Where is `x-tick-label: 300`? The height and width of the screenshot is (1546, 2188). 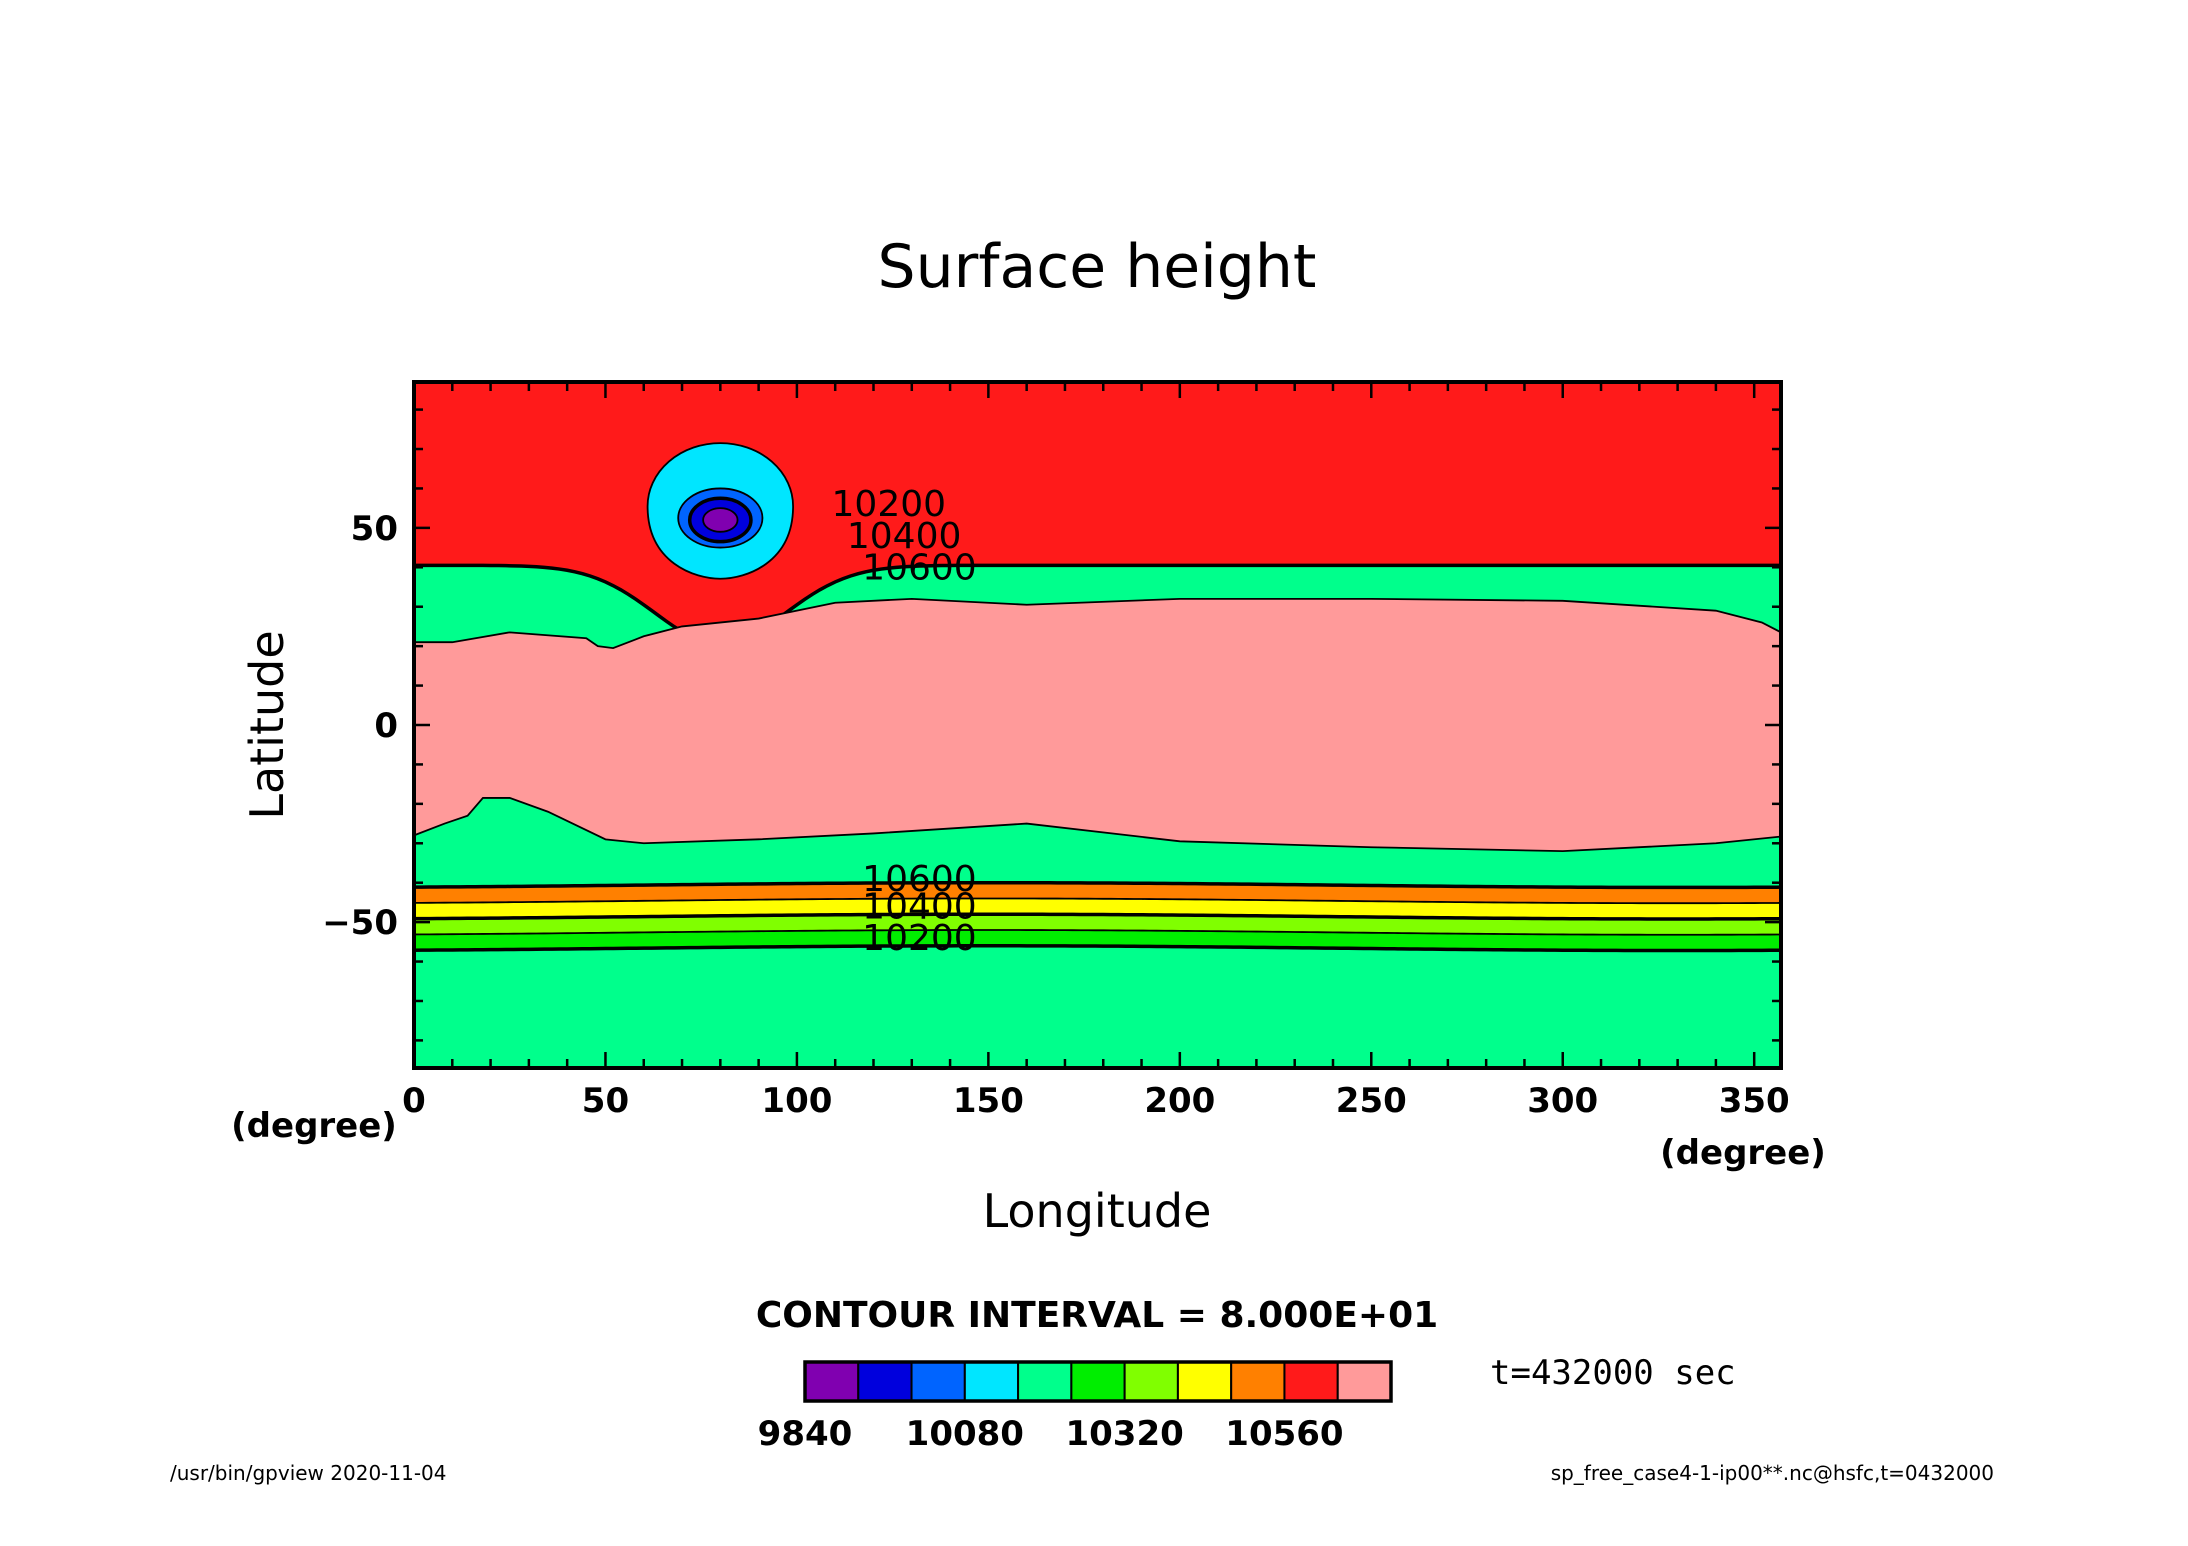
x-tick-label: 300 is located at coordinates (1562, 1101).